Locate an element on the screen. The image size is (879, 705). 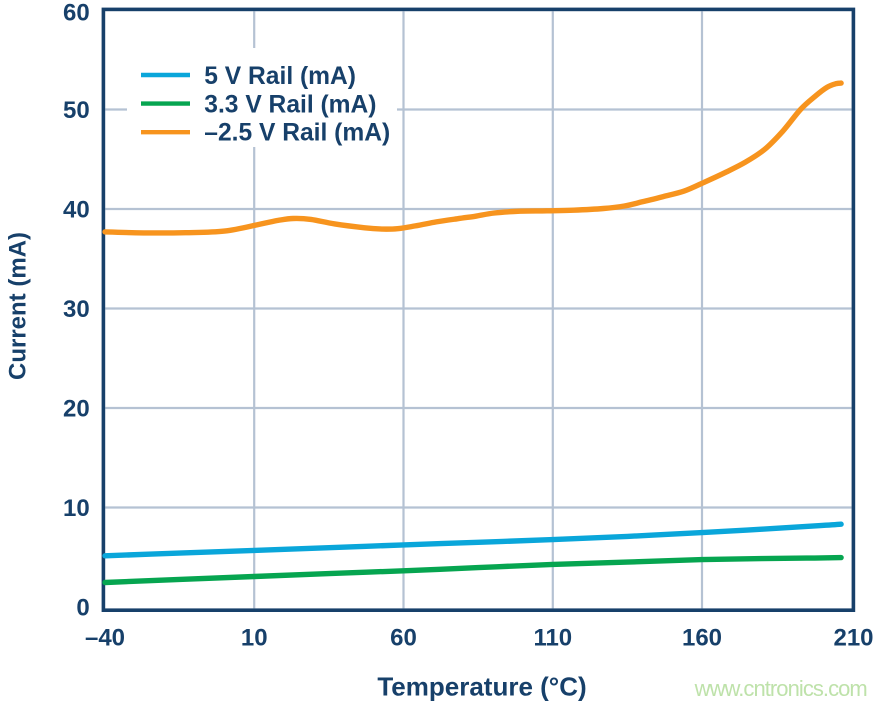
svg-text: –2.5 V Rail (mA) is located at coordinates (297, 133).